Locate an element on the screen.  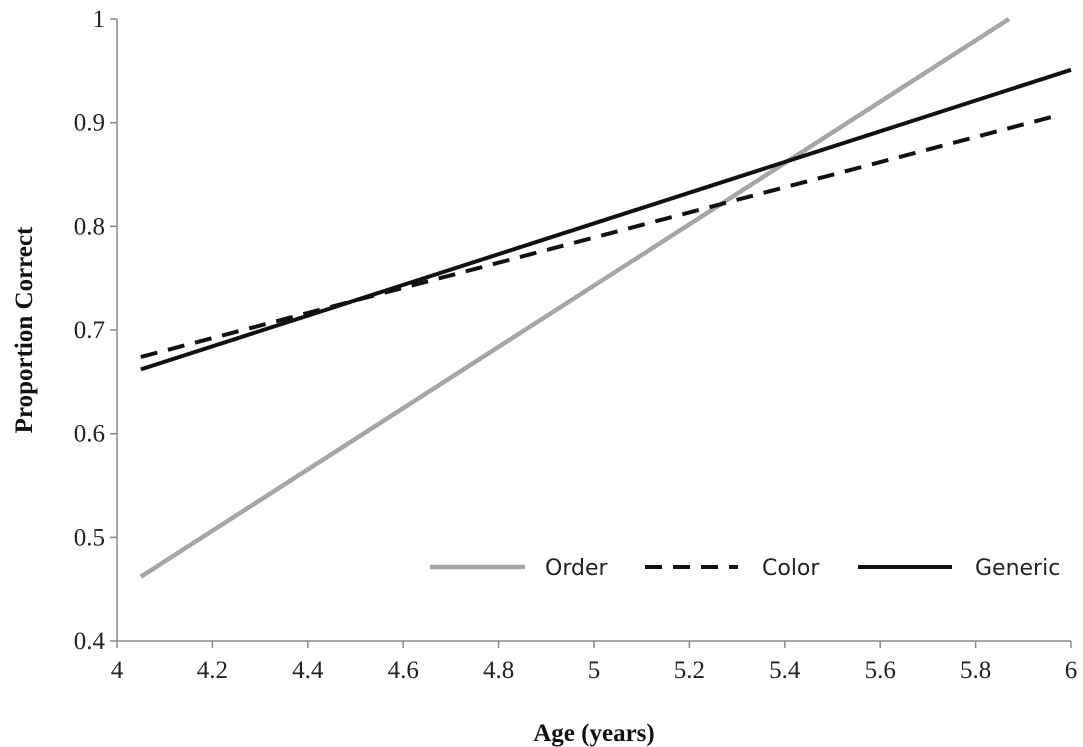
x-axis-ticks: 4 4.2 4.4 4.6 4.8 5 5.2 5.4 5.6 5.8 6 is located at coordinates (594, 662).